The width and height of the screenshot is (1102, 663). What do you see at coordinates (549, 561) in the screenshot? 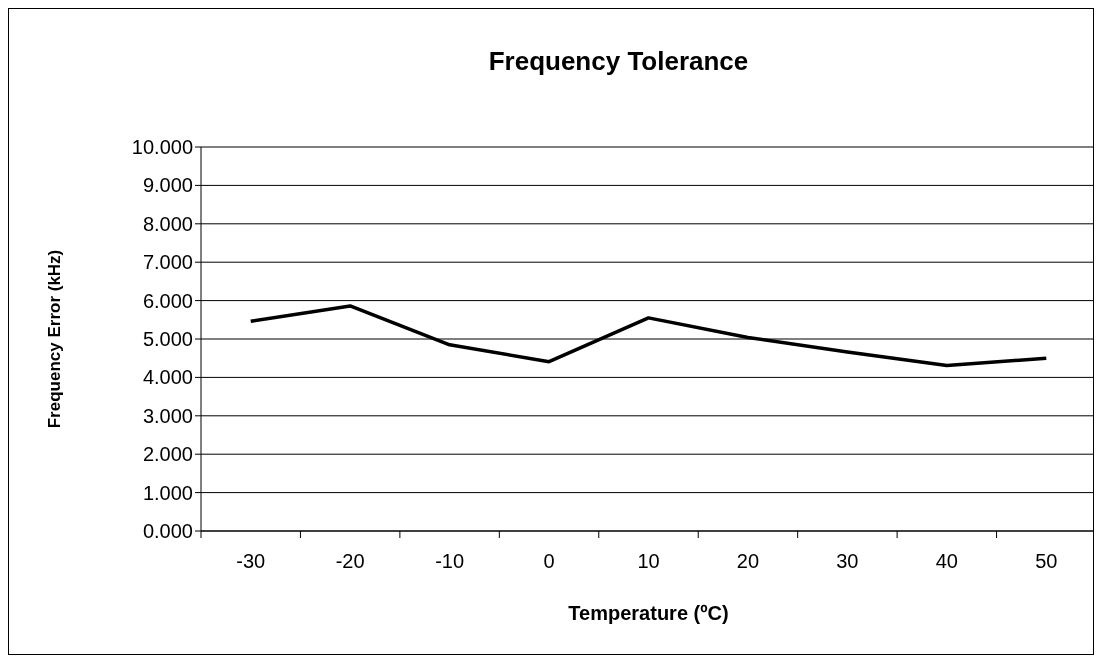
I see `x-tick-label: 0` at bounding box center [549, 561].